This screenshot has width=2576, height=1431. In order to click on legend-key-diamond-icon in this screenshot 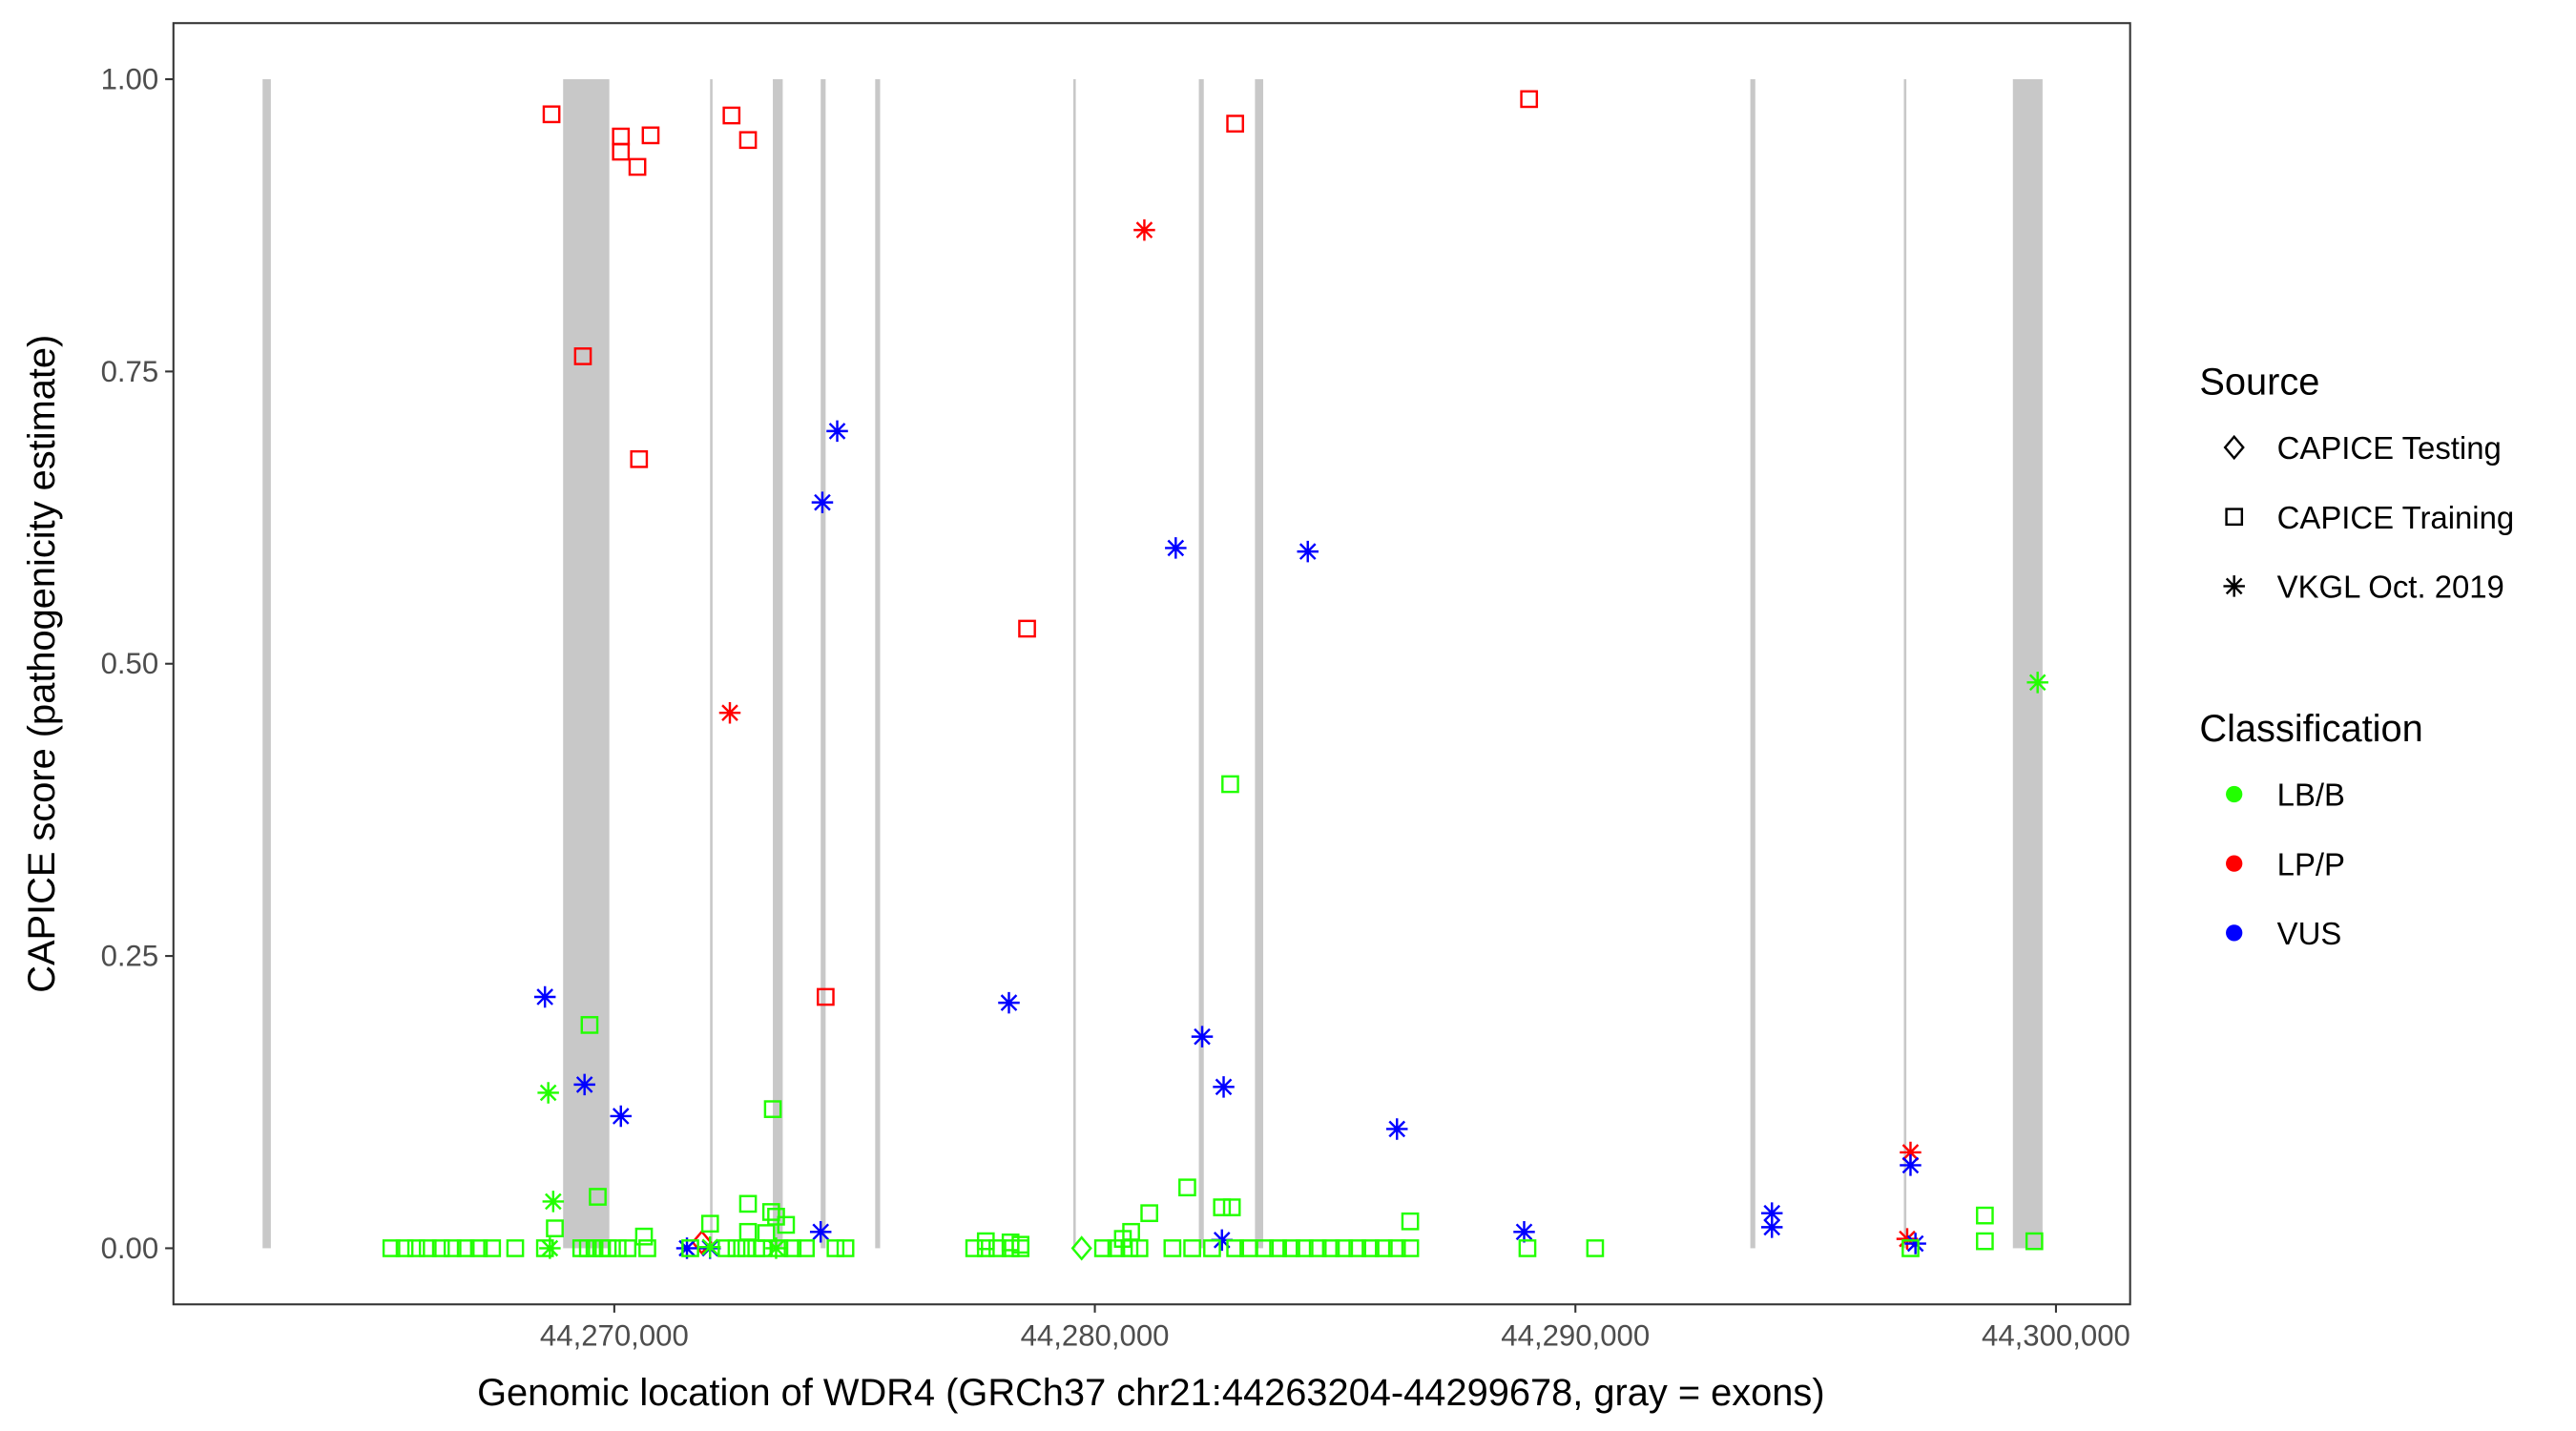, I will do `click(2234, 447)`.